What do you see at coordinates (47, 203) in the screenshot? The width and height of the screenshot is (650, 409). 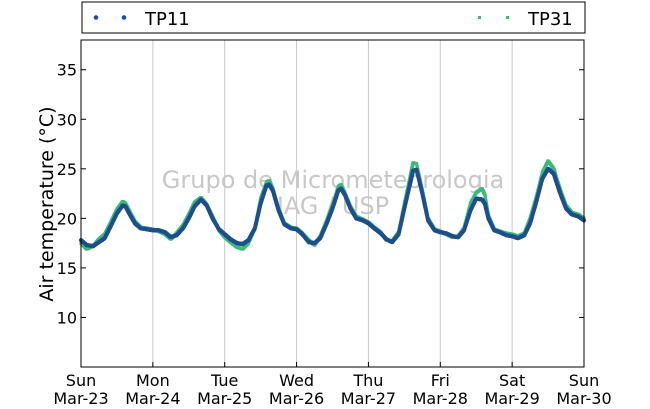 I see `y-axis-label: Air temperature (°C)` at bounding box center [47, 203].